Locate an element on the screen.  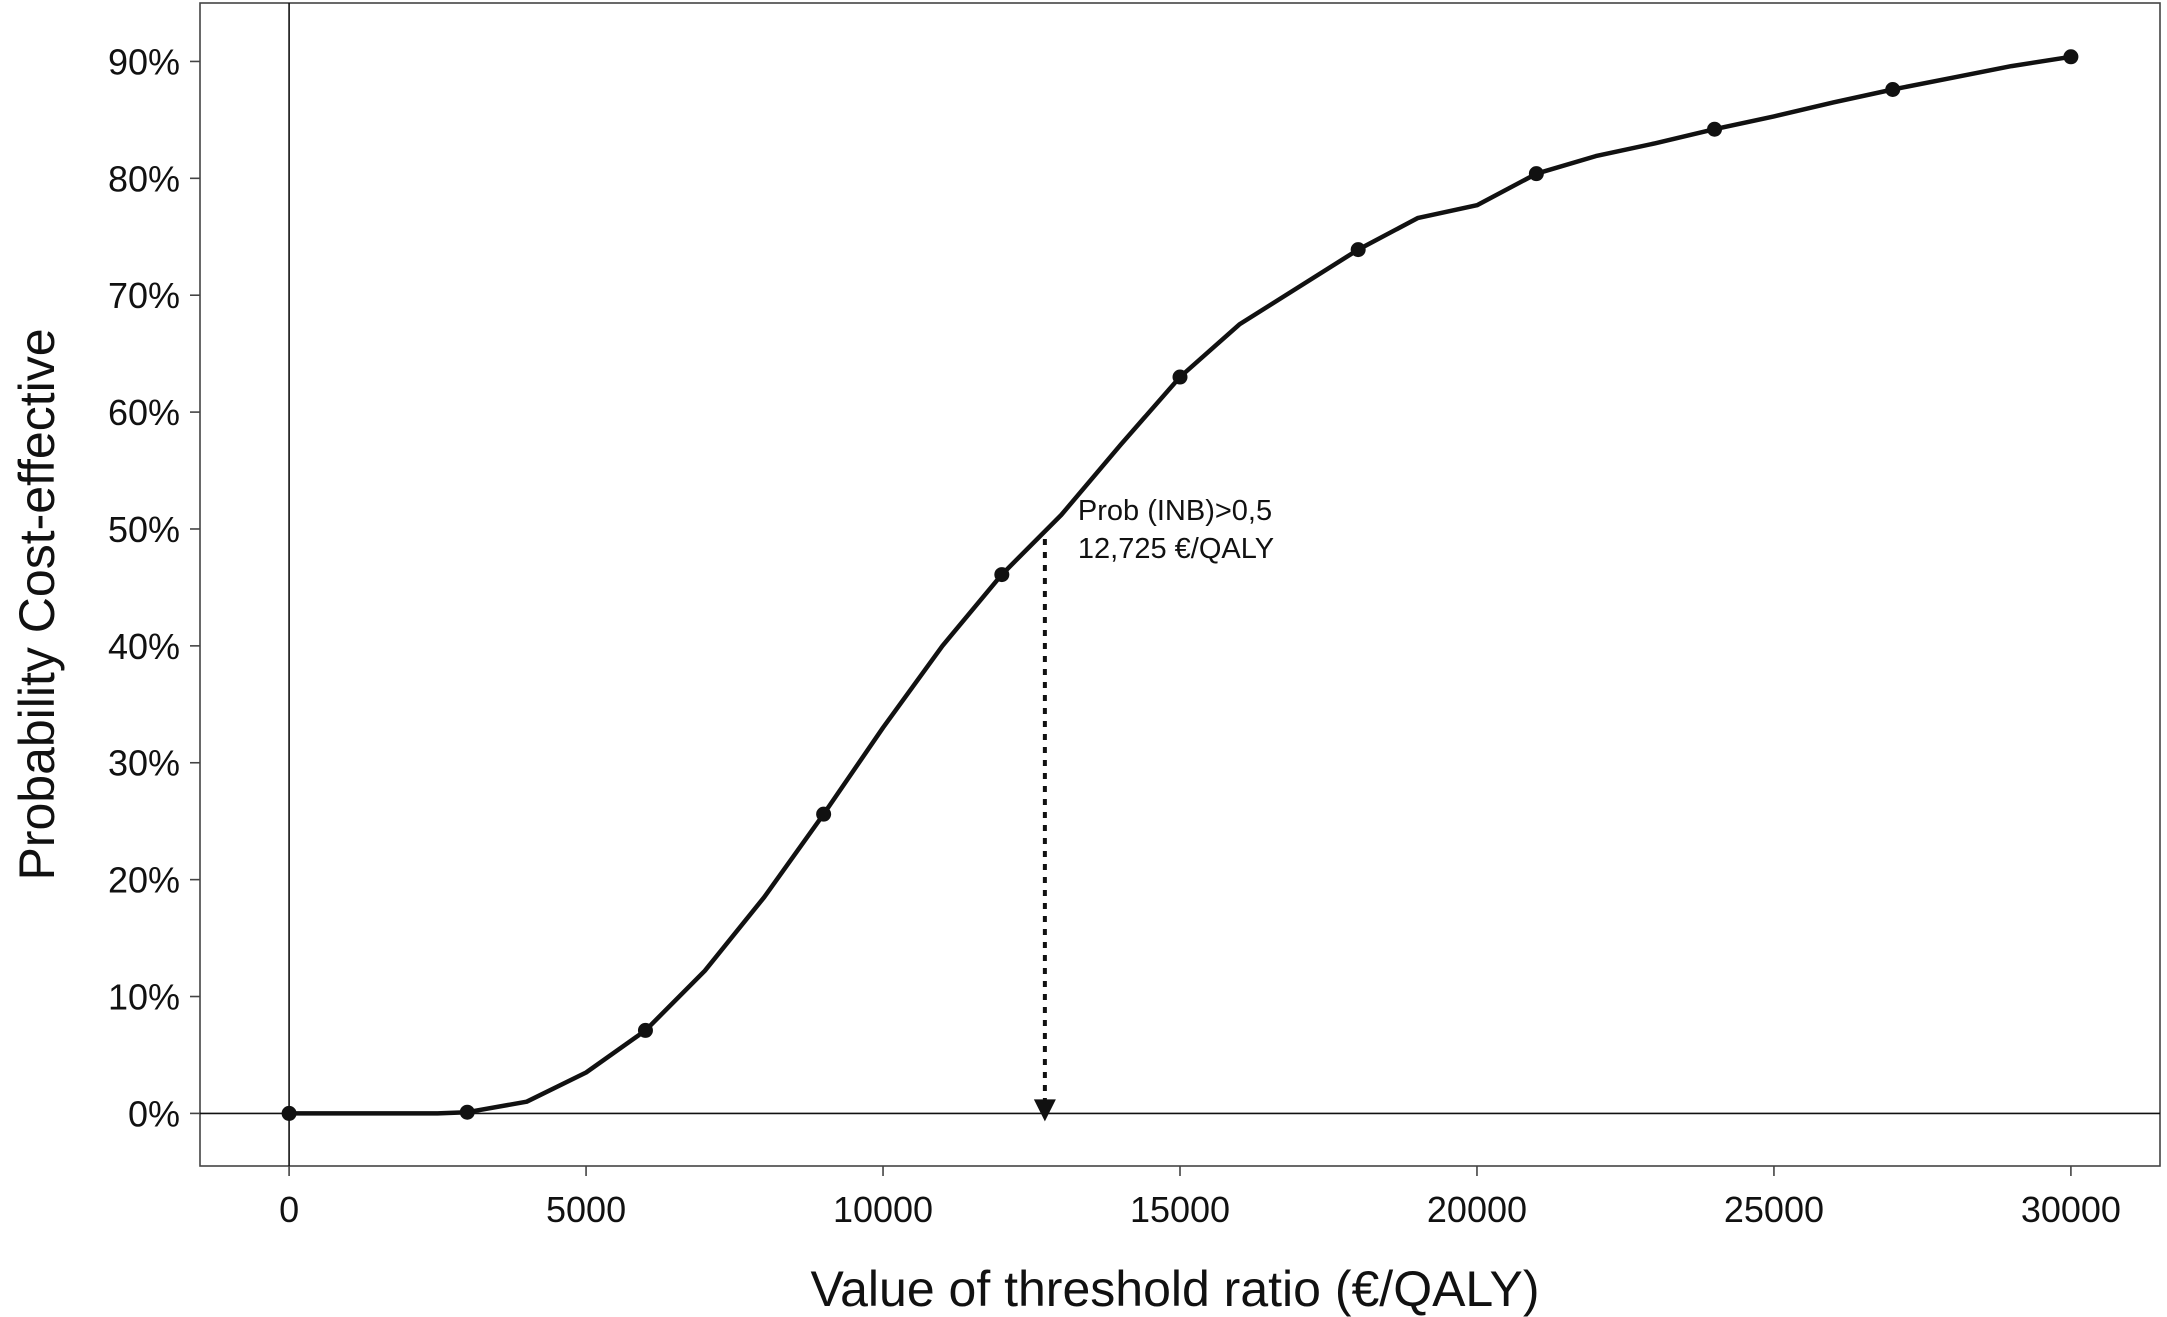
x-tick-label: 15000 is located at coordinates (1180, 1209).